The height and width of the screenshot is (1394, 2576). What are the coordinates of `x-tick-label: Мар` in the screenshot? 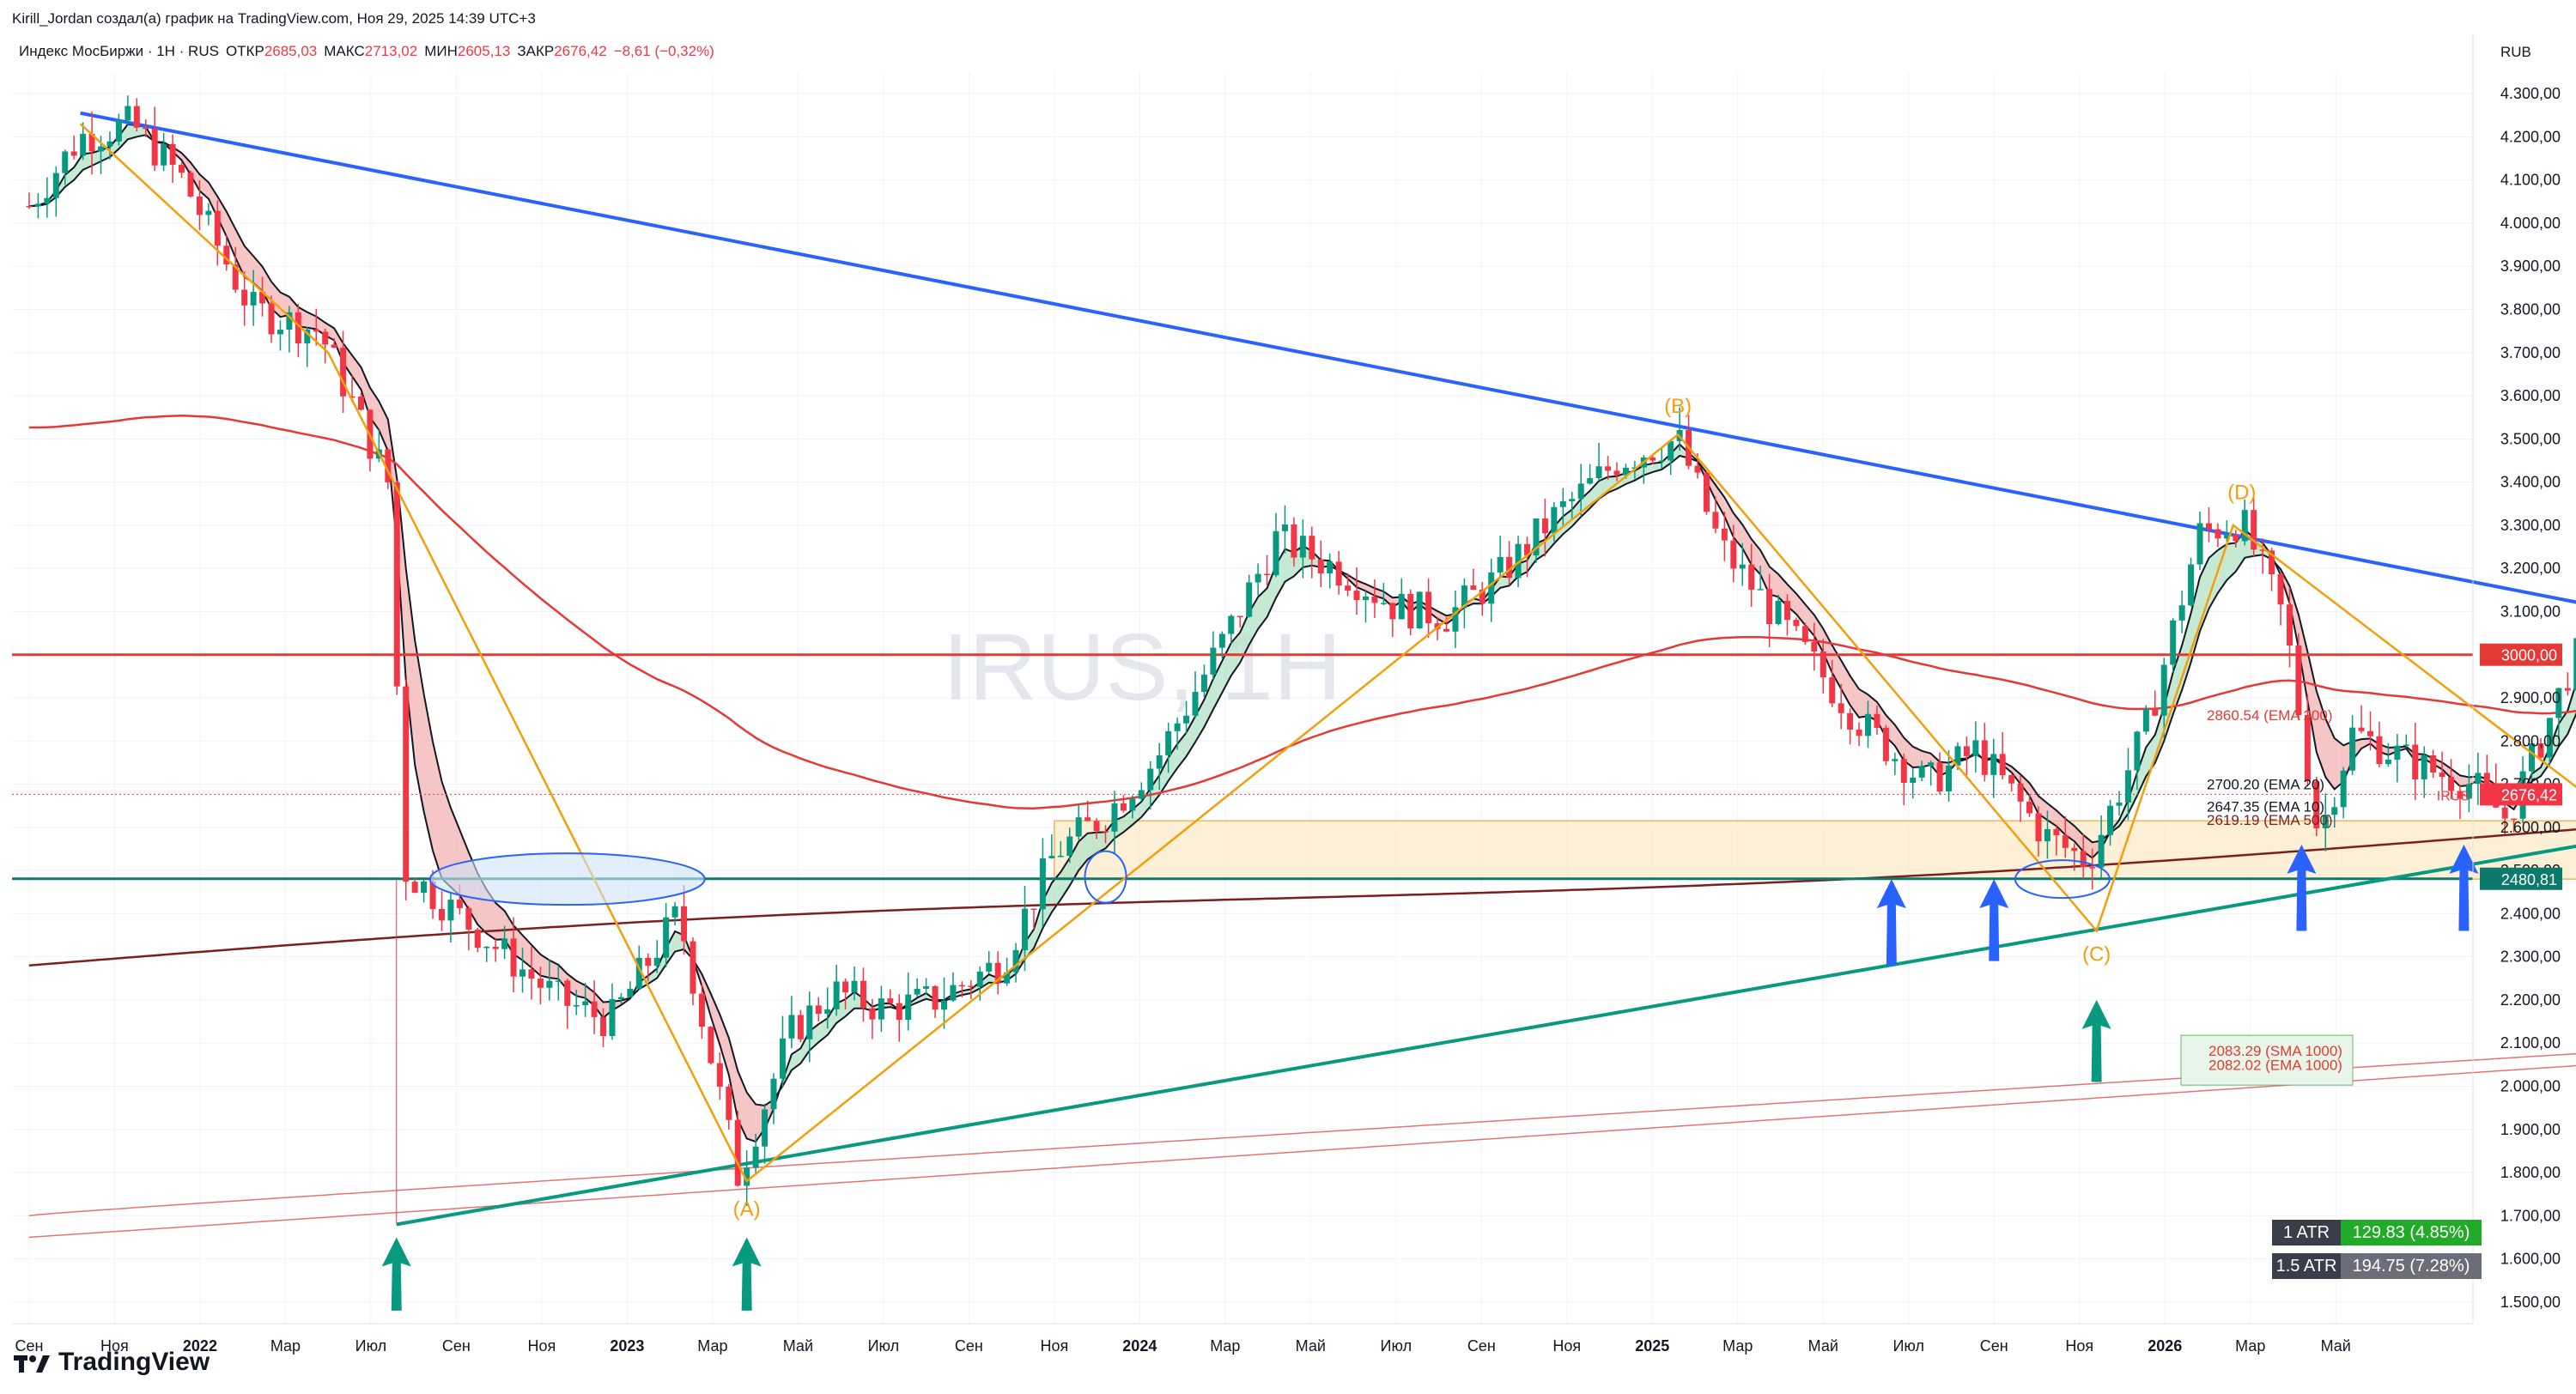 It's located at (285, 1346).